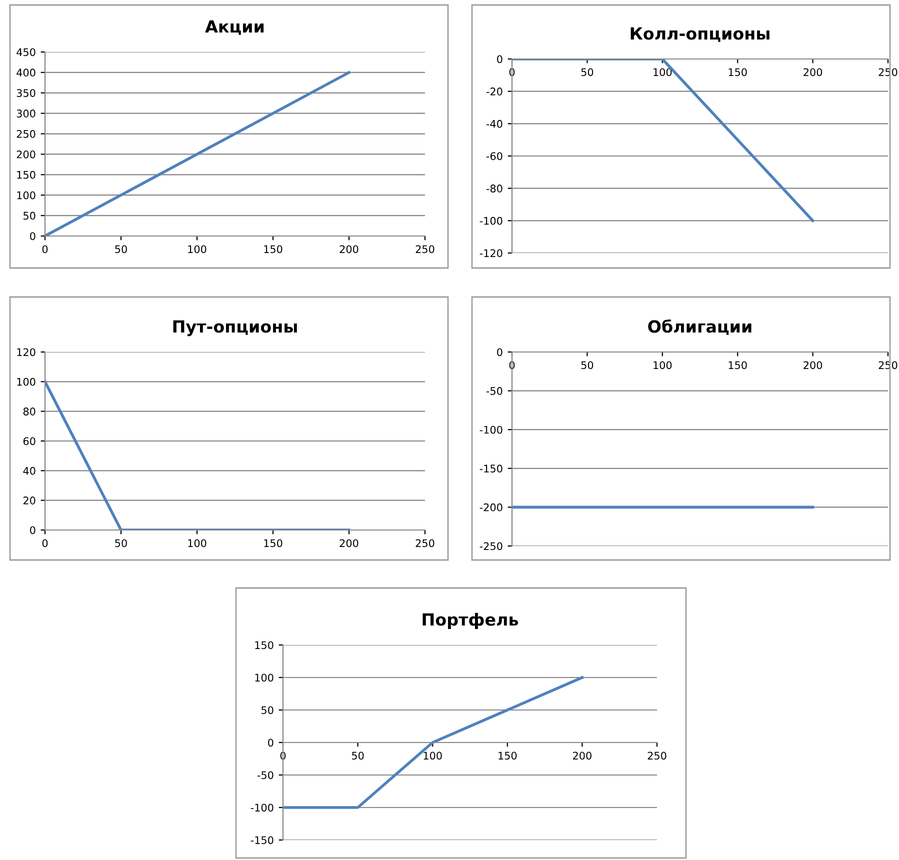 The width and height of the screenshot is (899, 860). I want to click on y-tick-label: 350, so click(26, 93).